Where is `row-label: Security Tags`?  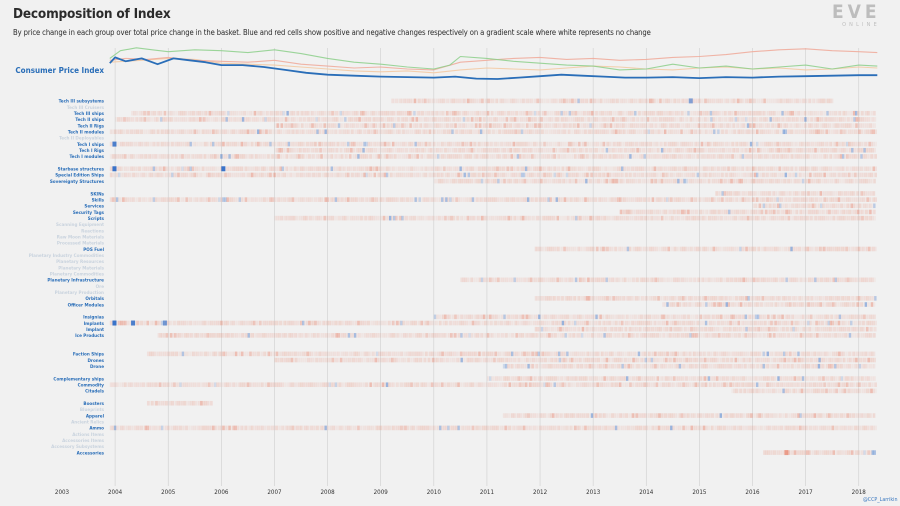 row-label: Security Tags is located at coordinates (89, 213).